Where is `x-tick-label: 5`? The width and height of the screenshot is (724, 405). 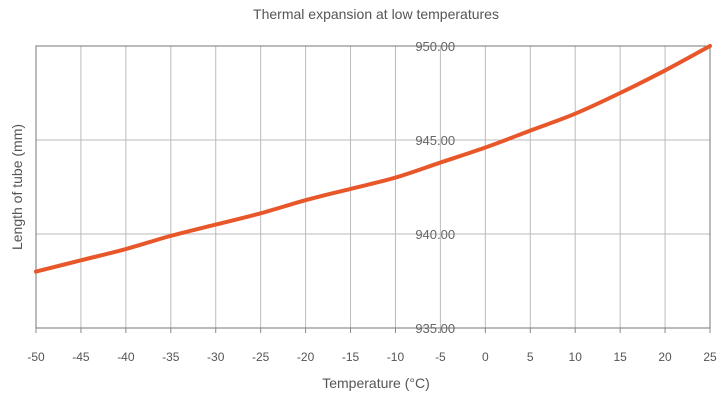 x-tick-label: 5 is located at coordinates (530, 357).